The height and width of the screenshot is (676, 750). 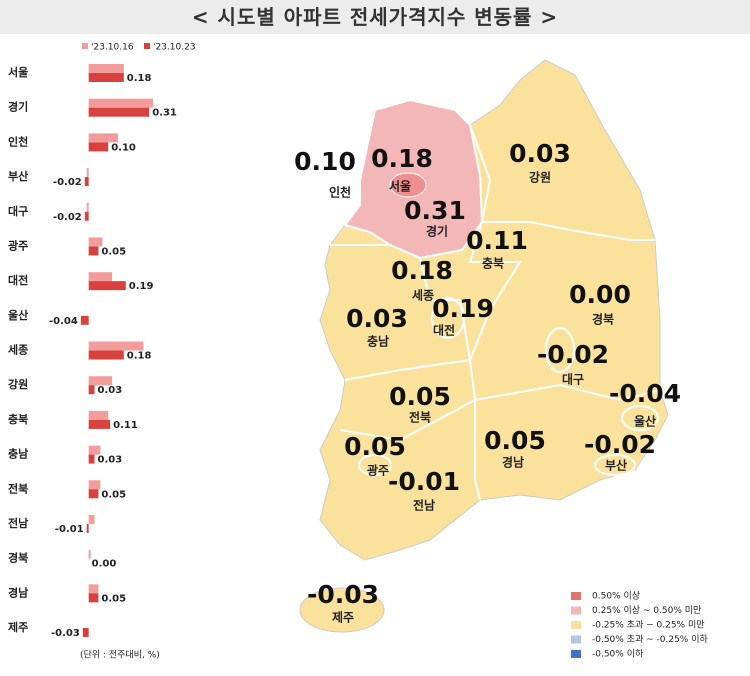 I want to click on map-region: 경남, so click(x=513, y=462).